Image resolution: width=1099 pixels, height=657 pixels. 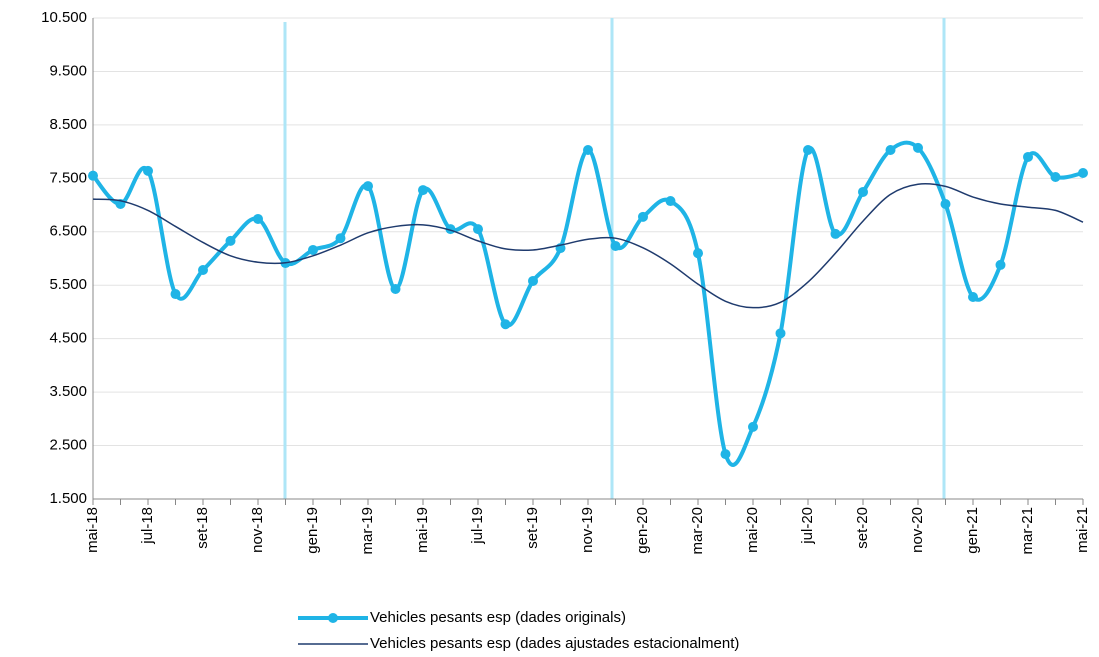 What do you see at coordinates (972, 530) in the screenshot?
I see `x-tick-label: gen-21` at bounding box center [972, 530].